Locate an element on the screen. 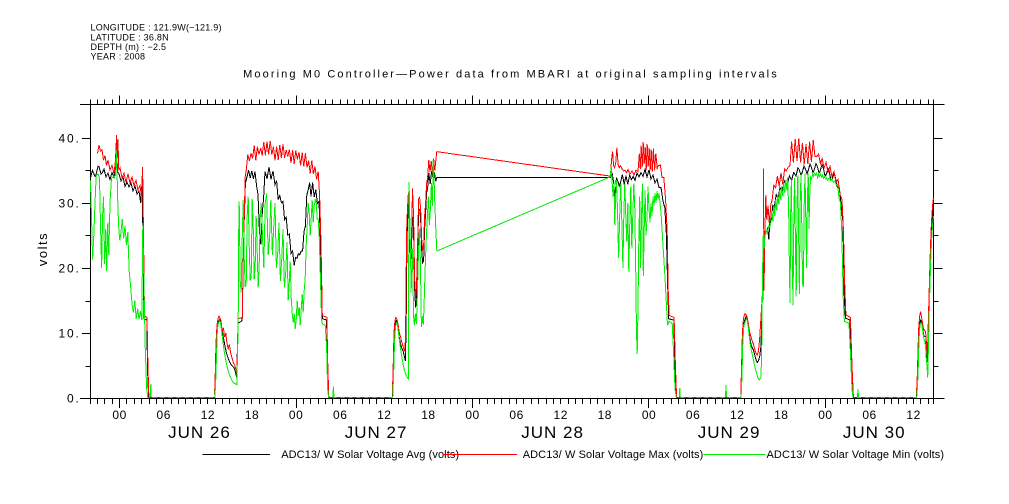  svg-text: JUN 28 is located at coordinates (552, 432).